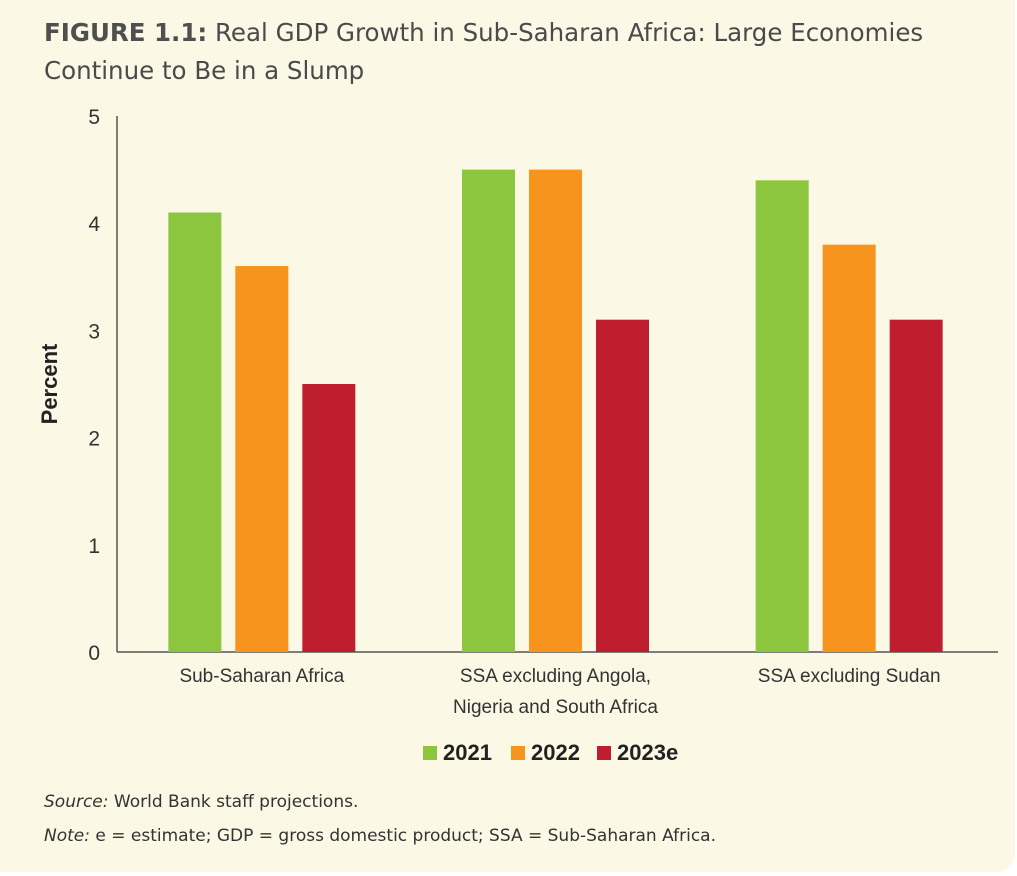  What do you see at coordinates (94, 331) in the screenshot?
I see `y-tick-label: 3` at bounding box center [94, 331].